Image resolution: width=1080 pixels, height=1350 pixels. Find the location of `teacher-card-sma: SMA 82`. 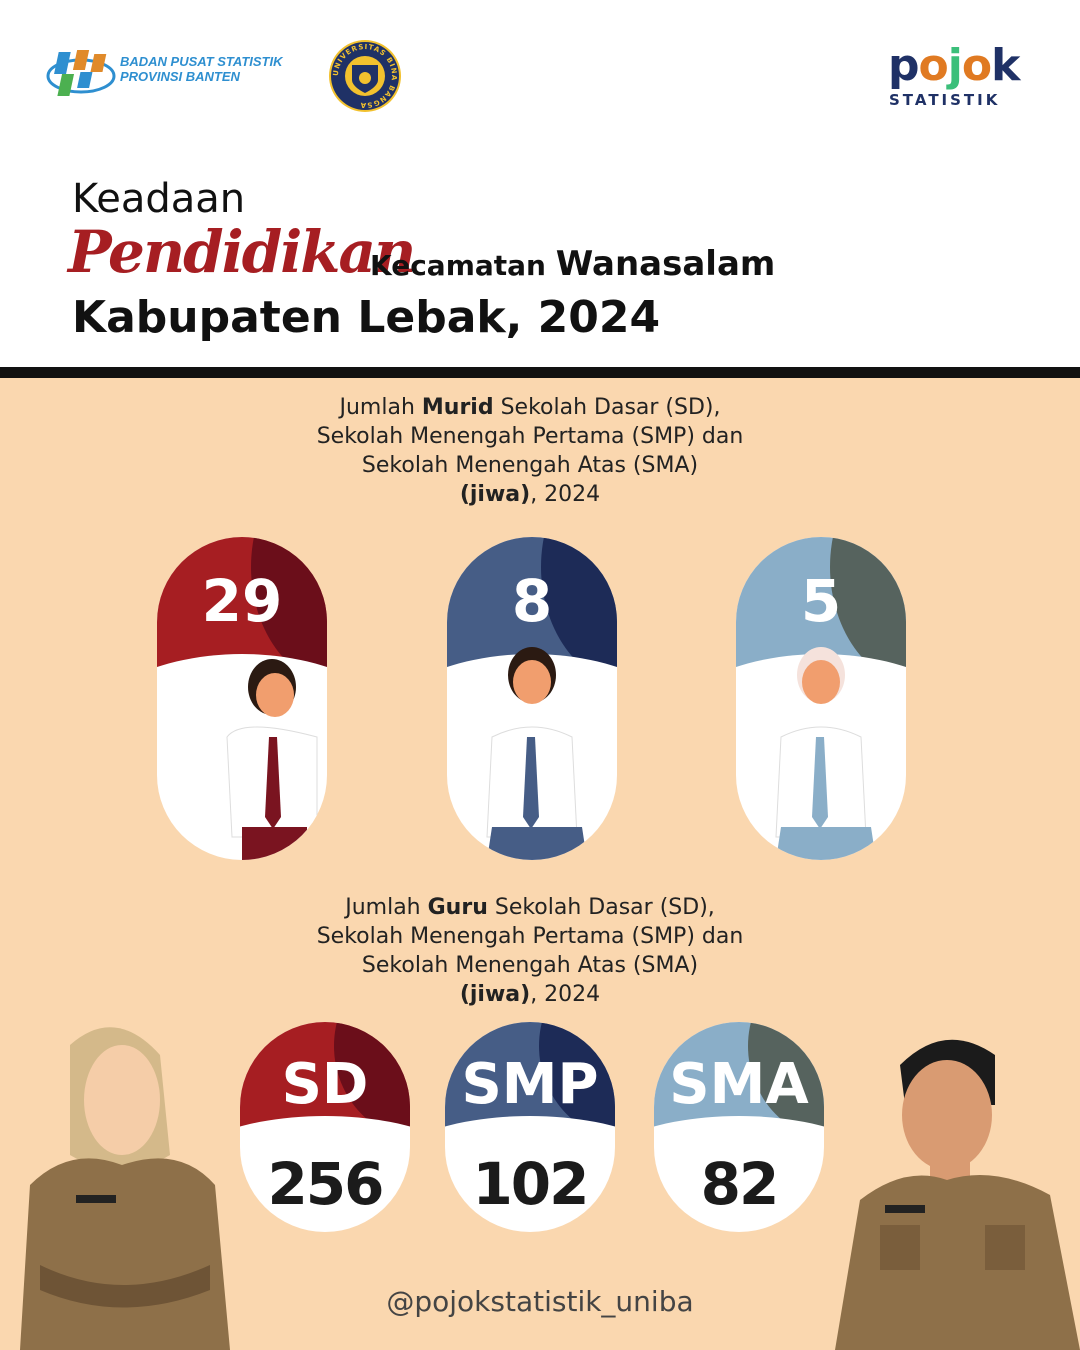

teacher-card-sma: SMA 82 is located at coordinates (739, 1127).